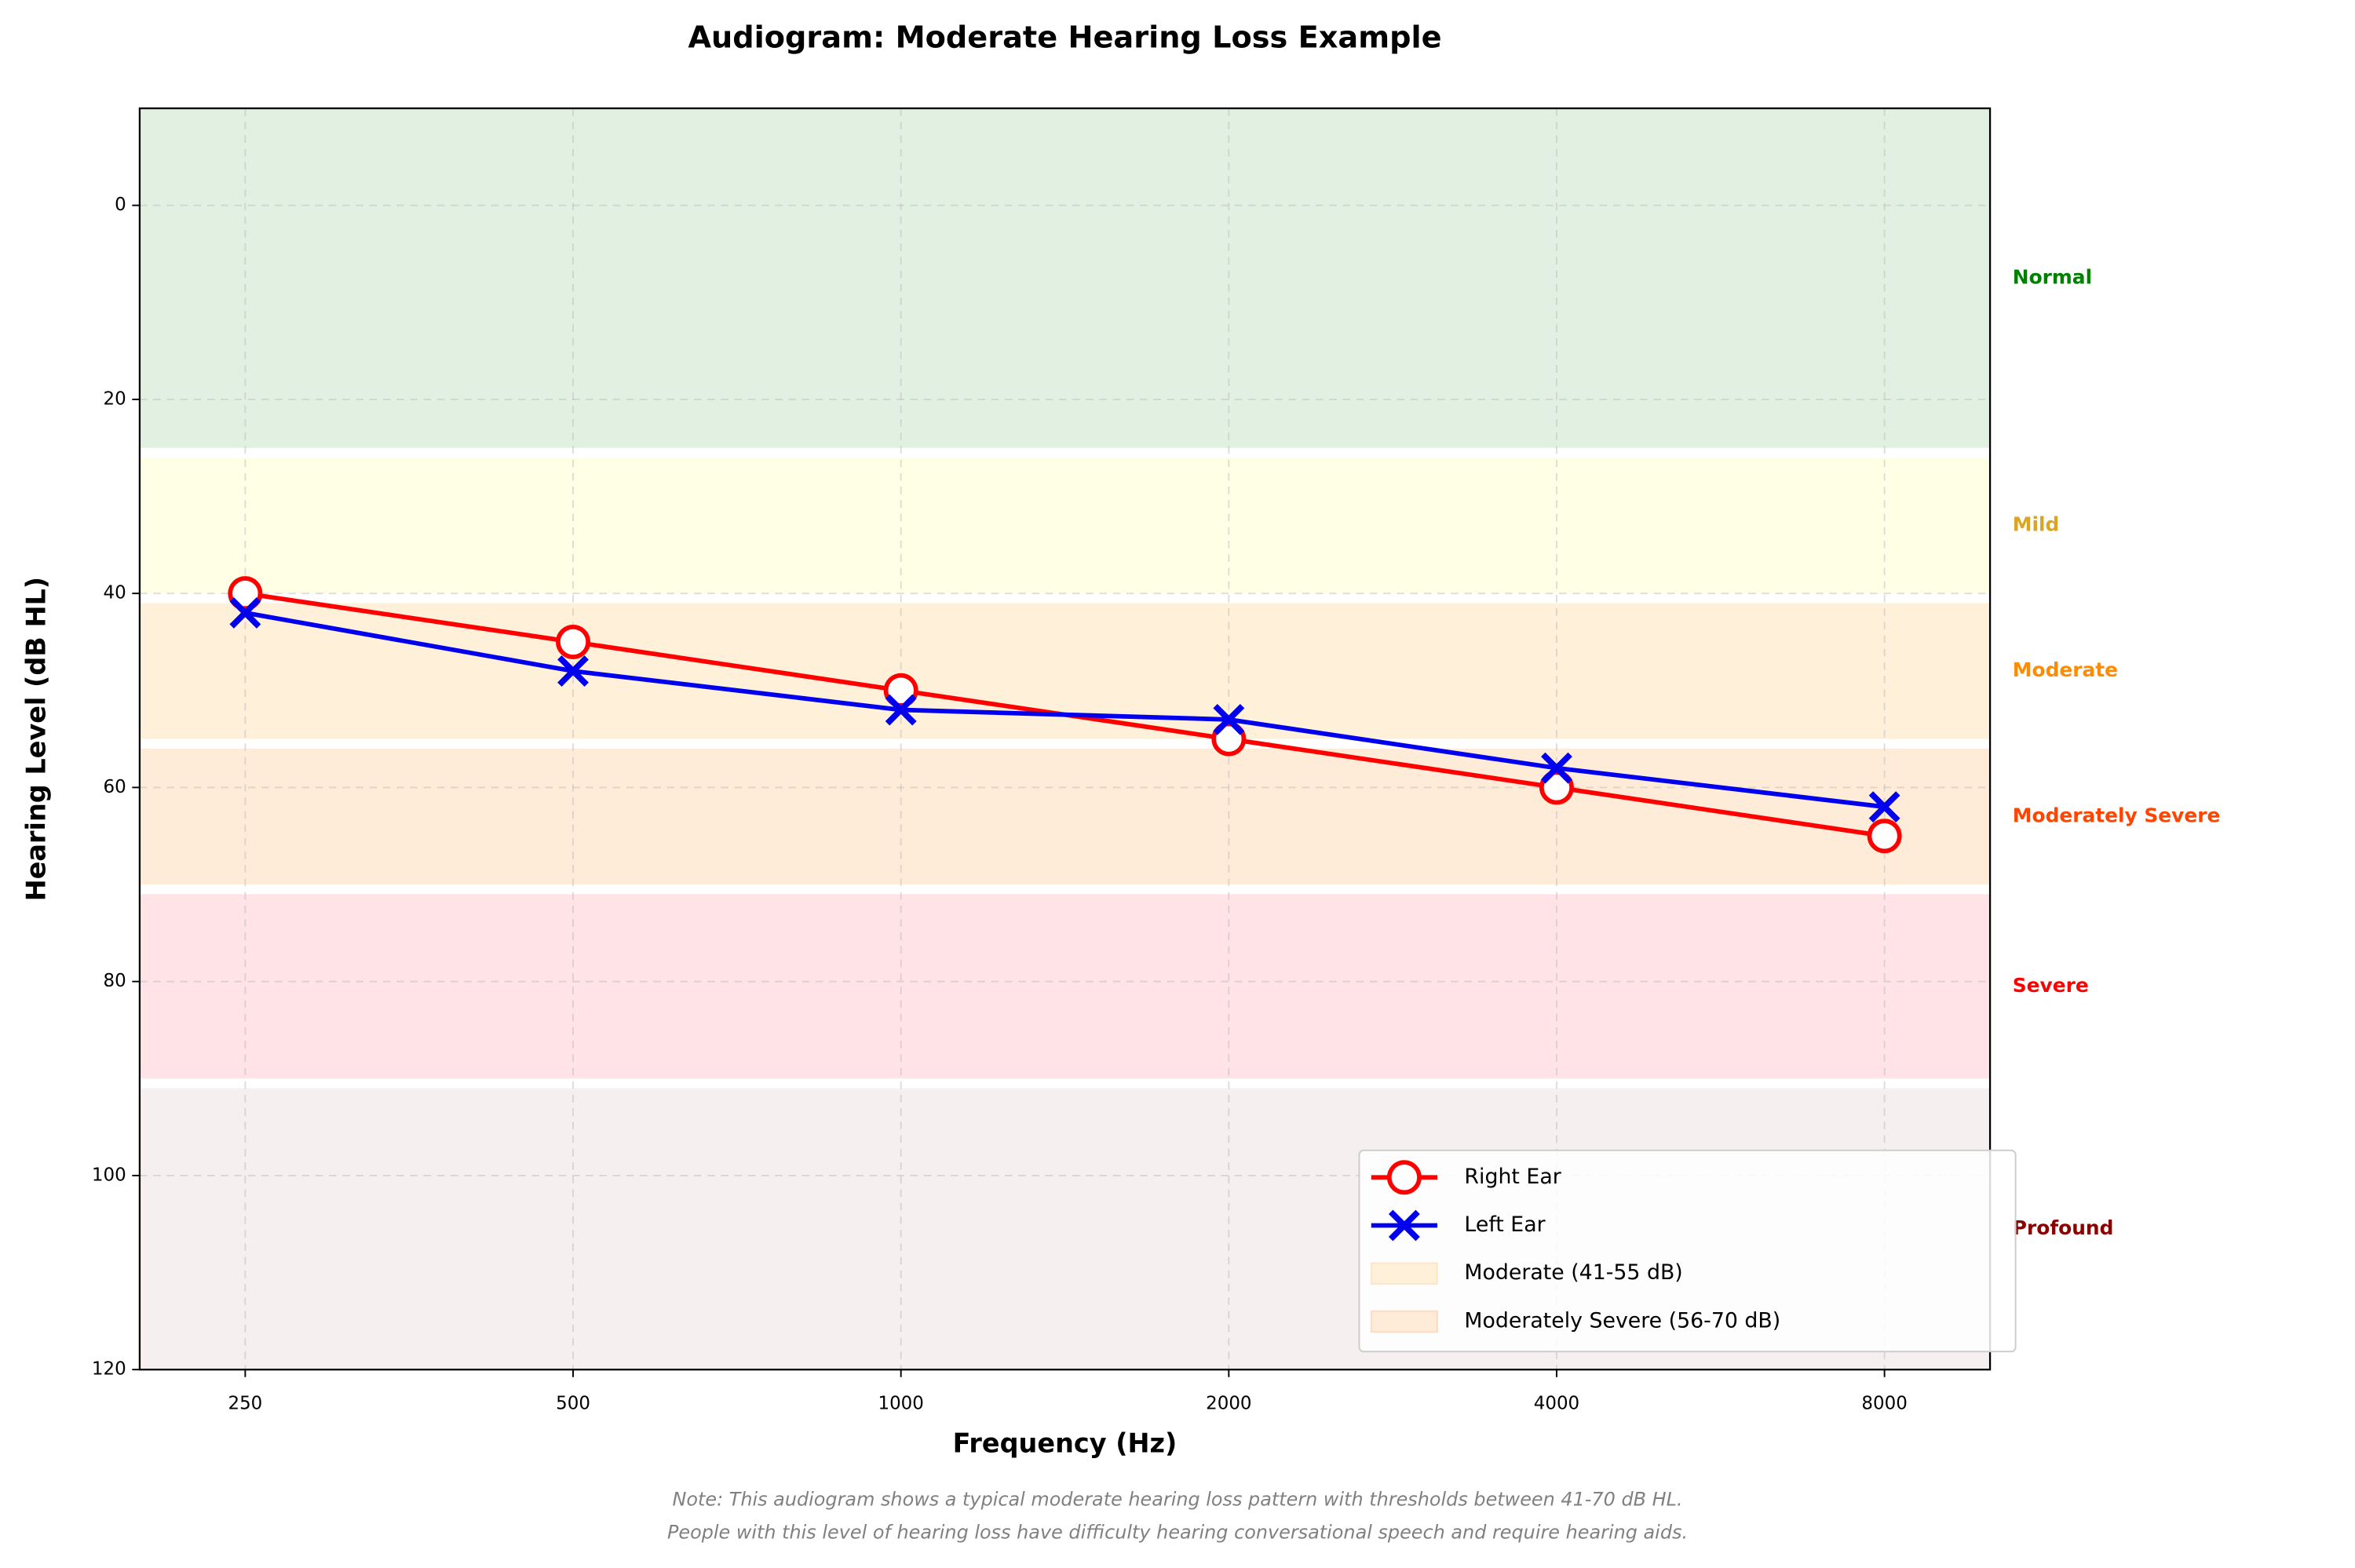  Describe the element at coordinates (109, 1369) in the screenshot. I see `y-tick-label: 120` at that location.